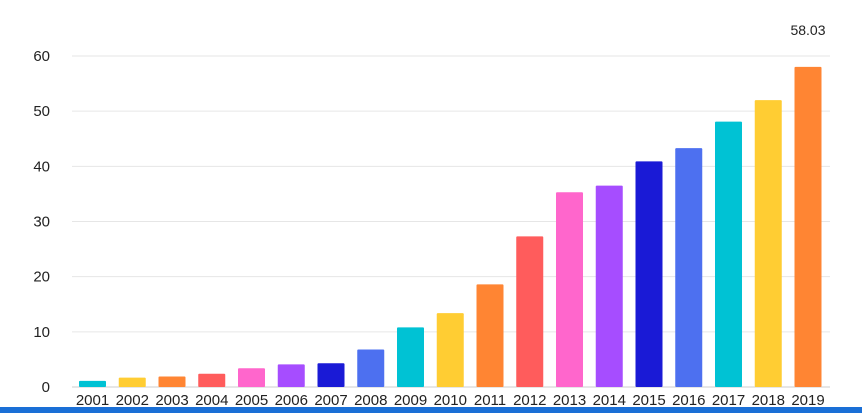  I want to click on data-label: 58.03, so click(807, 30).